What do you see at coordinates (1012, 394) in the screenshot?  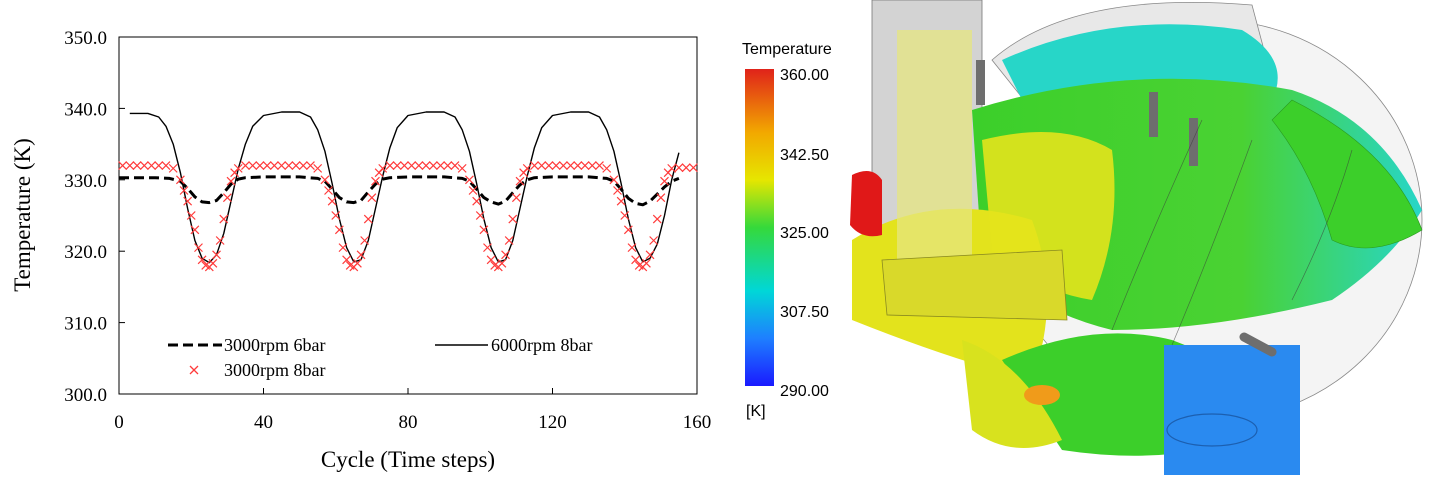 I see `rotor-surface-yellow-lower` at bounding box center [1012, 394].